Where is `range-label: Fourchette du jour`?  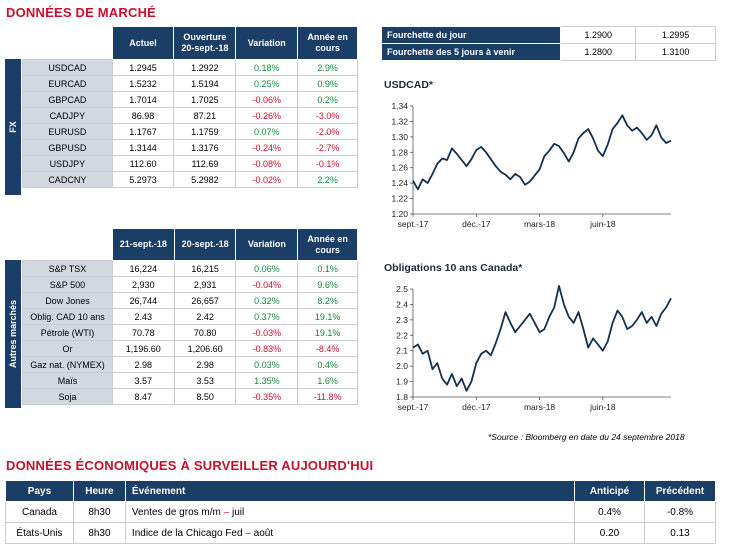
range-label: Fourchette du jour is located at coordinates (471, 35).